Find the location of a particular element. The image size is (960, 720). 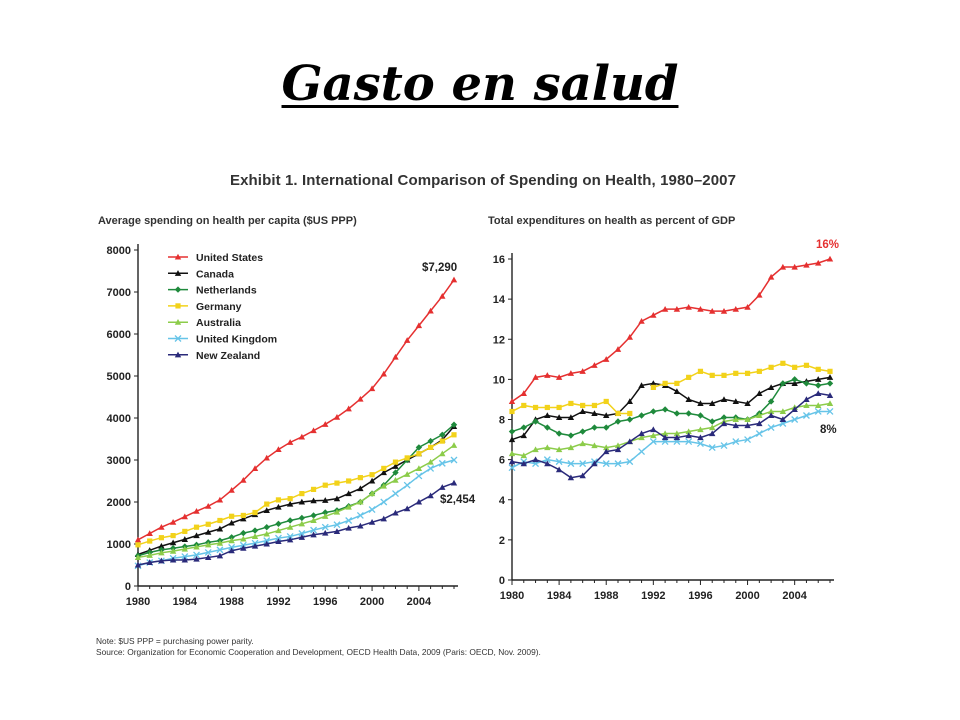

series-new-zealand is located at coordinates (671, 435).